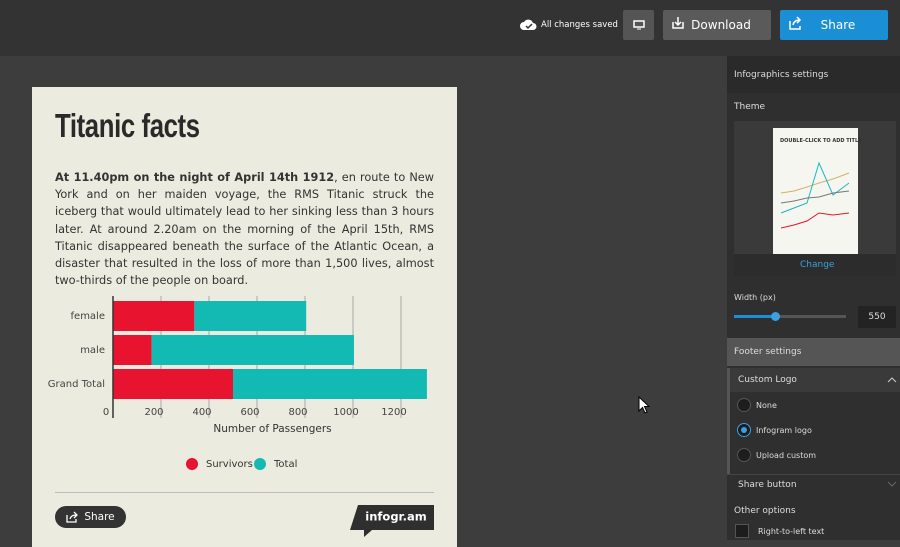 This screenshot has height=547, width=900. What do you see at coordinates (791, 531) in the screenshot?
I see `rtl-label: Right-to-left text` at bounding box center [791, 531].